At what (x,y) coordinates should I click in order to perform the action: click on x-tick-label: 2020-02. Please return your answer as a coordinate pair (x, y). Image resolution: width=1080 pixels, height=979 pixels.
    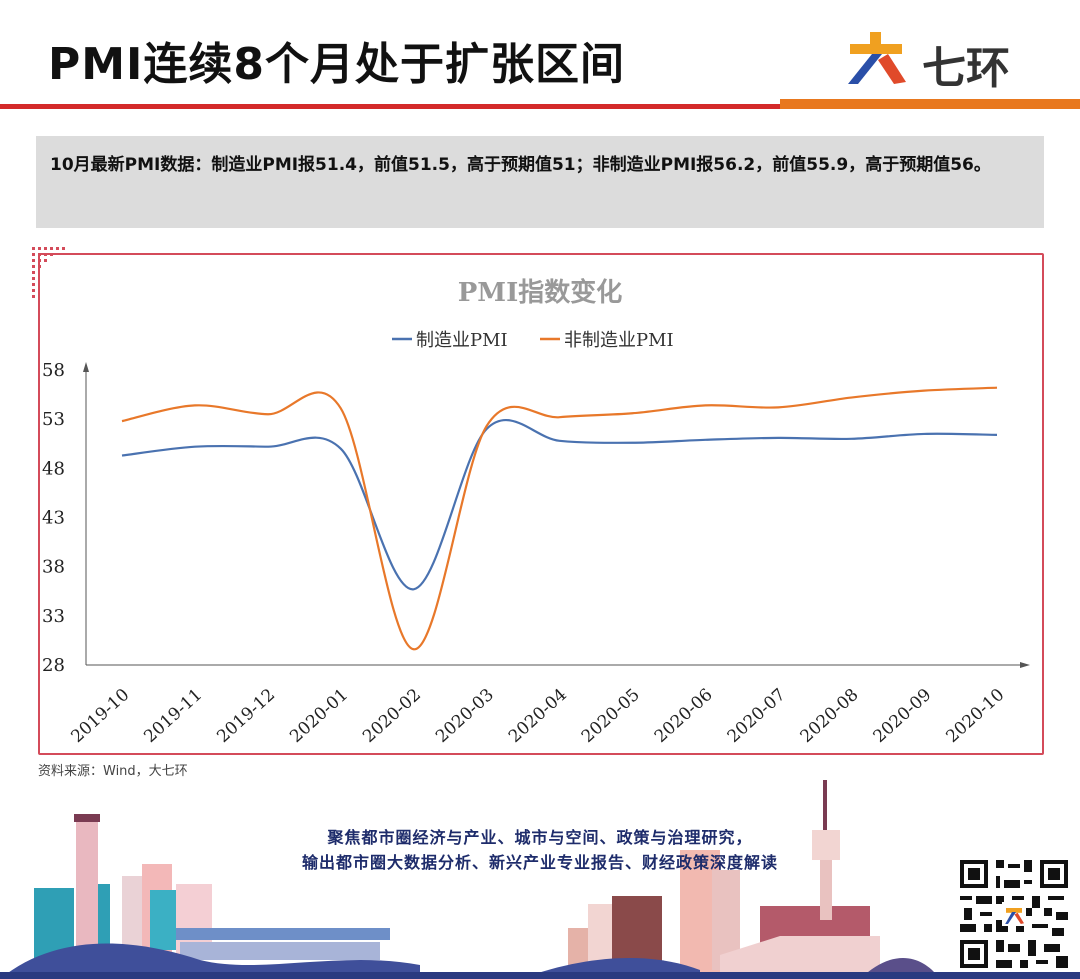
    Looking at the image, I should click on (392, 716).